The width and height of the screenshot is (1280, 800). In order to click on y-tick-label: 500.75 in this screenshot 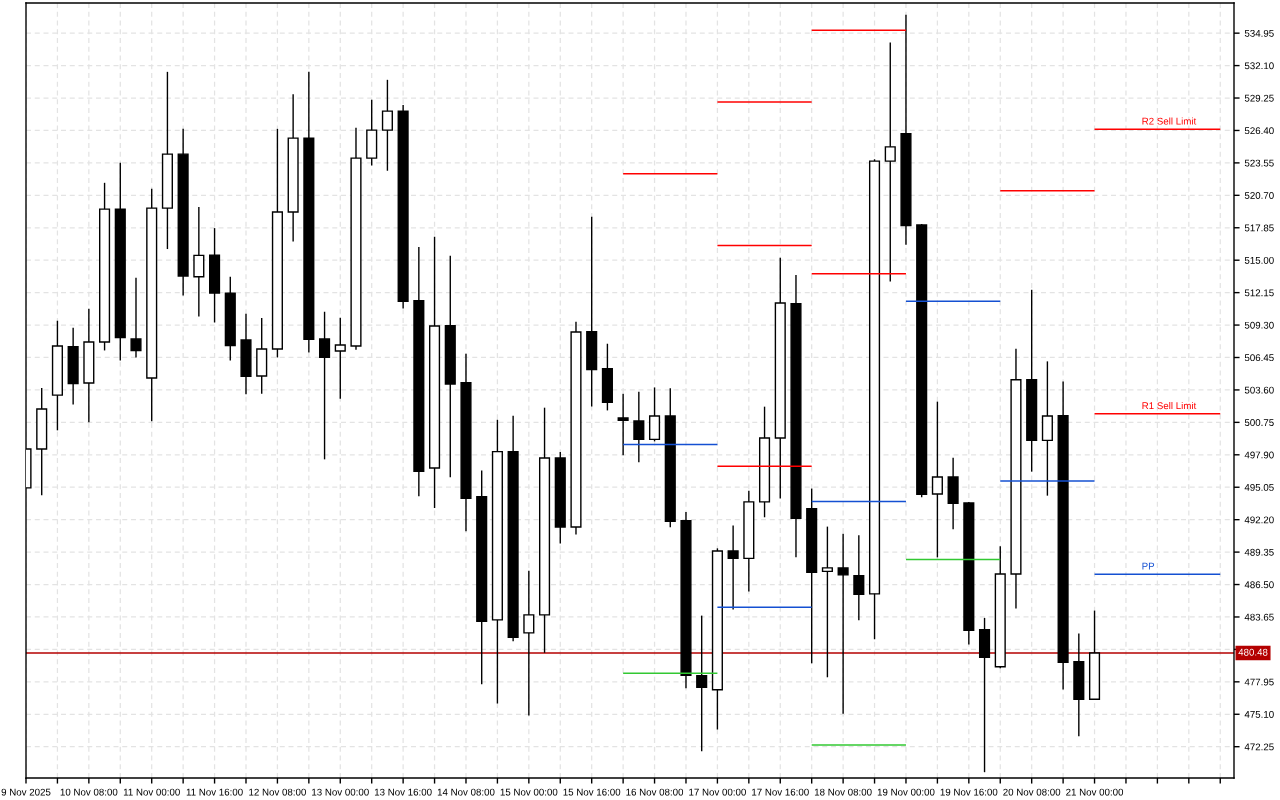, I will do `click(1259, 422)`.